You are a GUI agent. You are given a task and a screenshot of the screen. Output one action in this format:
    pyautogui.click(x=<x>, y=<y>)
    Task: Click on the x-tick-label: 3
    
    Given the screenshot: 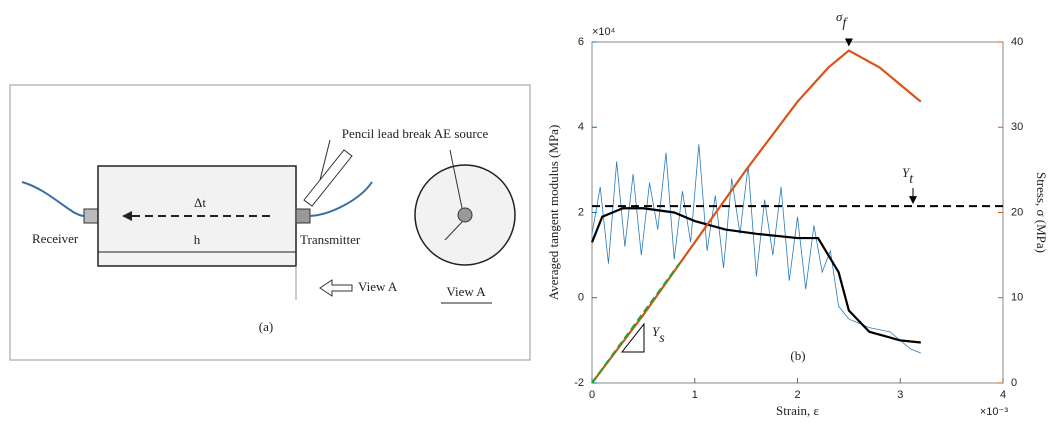 What is the action you would take?
    pyautogui.click(x=900, y=395)
    